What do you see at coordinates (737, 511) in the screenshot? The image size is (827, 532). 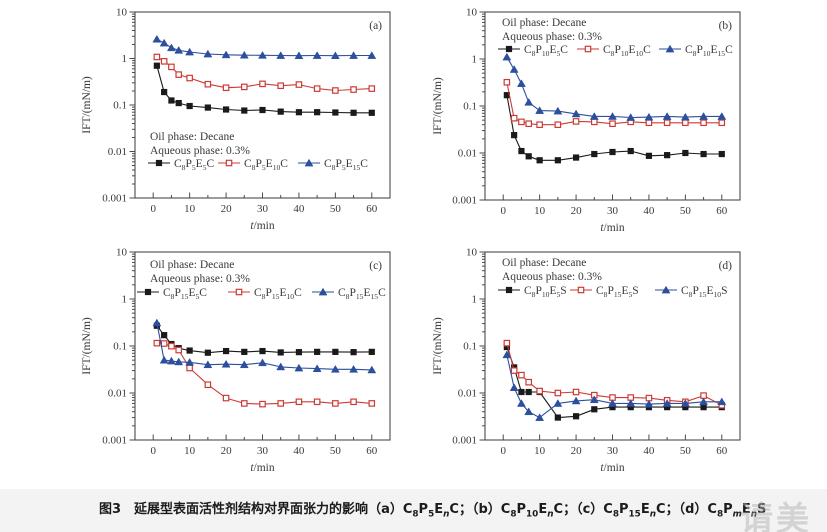 I see `caption-formula: C8PmEnS` at bounding box center [737, 511].